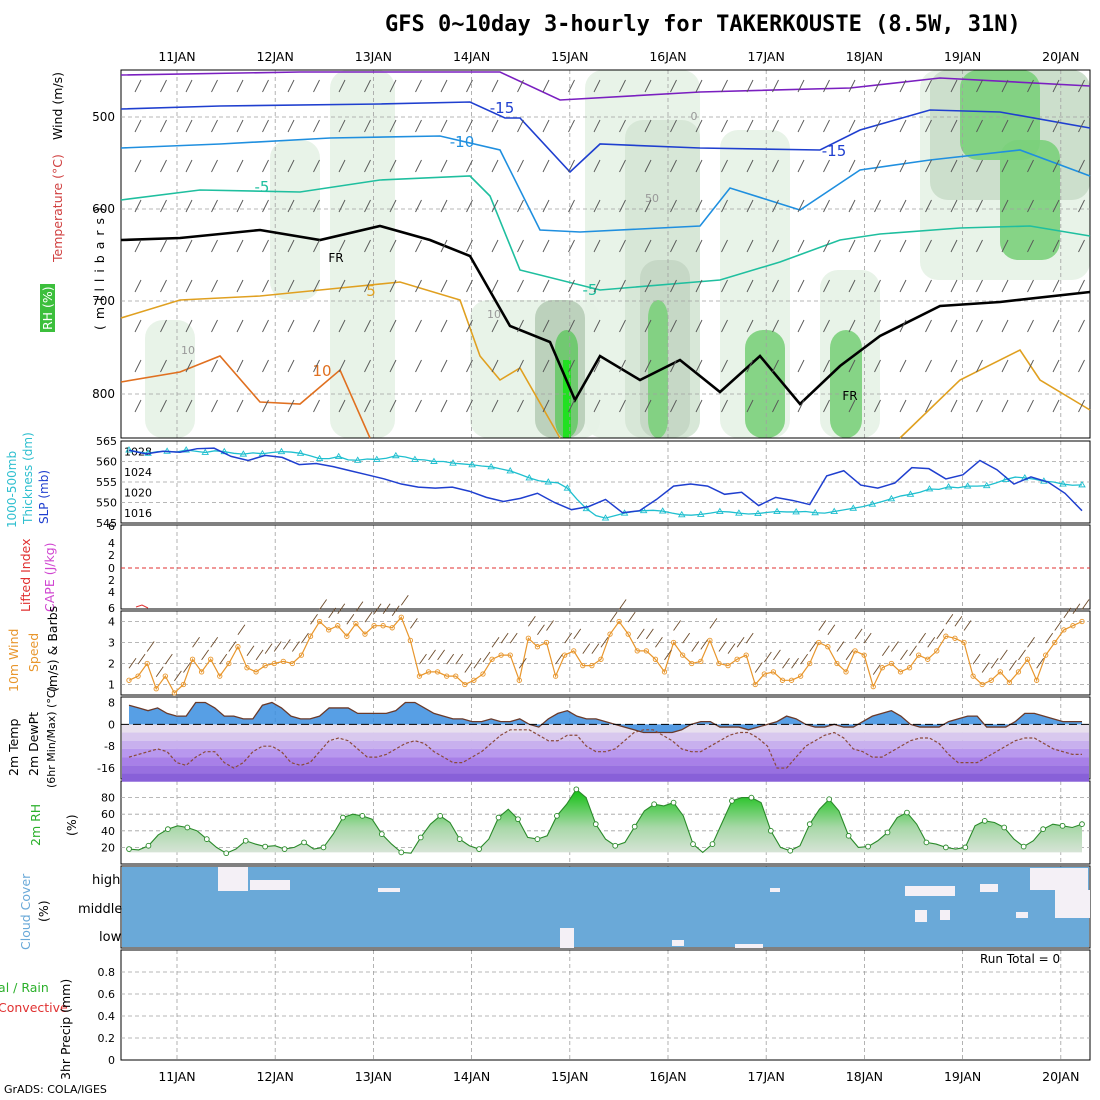 Image resolution: width=1100 pixels, height=1100 pixels. What do you see at coordinates (864, 56) in the screenshot?
I see `date-top-7: 18JAN` at bounding box center [864, 56].